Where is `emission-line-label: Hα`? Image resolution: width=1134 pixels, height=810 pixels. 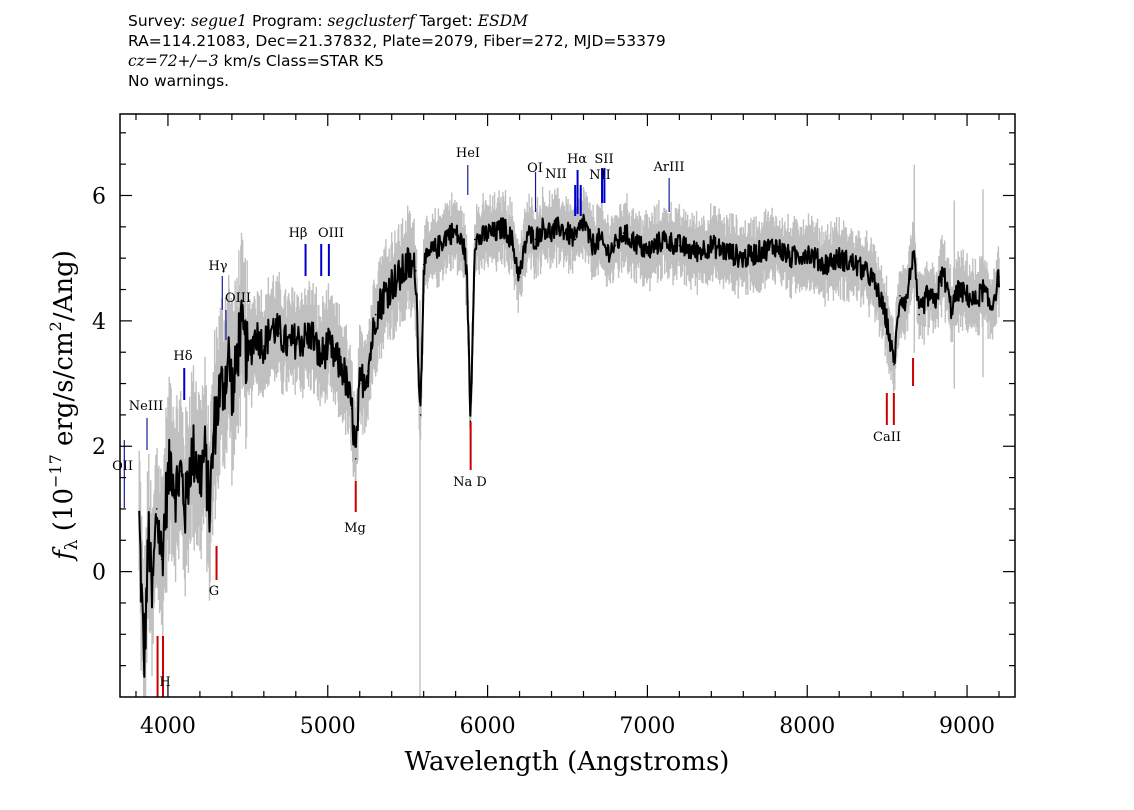
emission-line-label: Hα is located at coordinates (577, 159).